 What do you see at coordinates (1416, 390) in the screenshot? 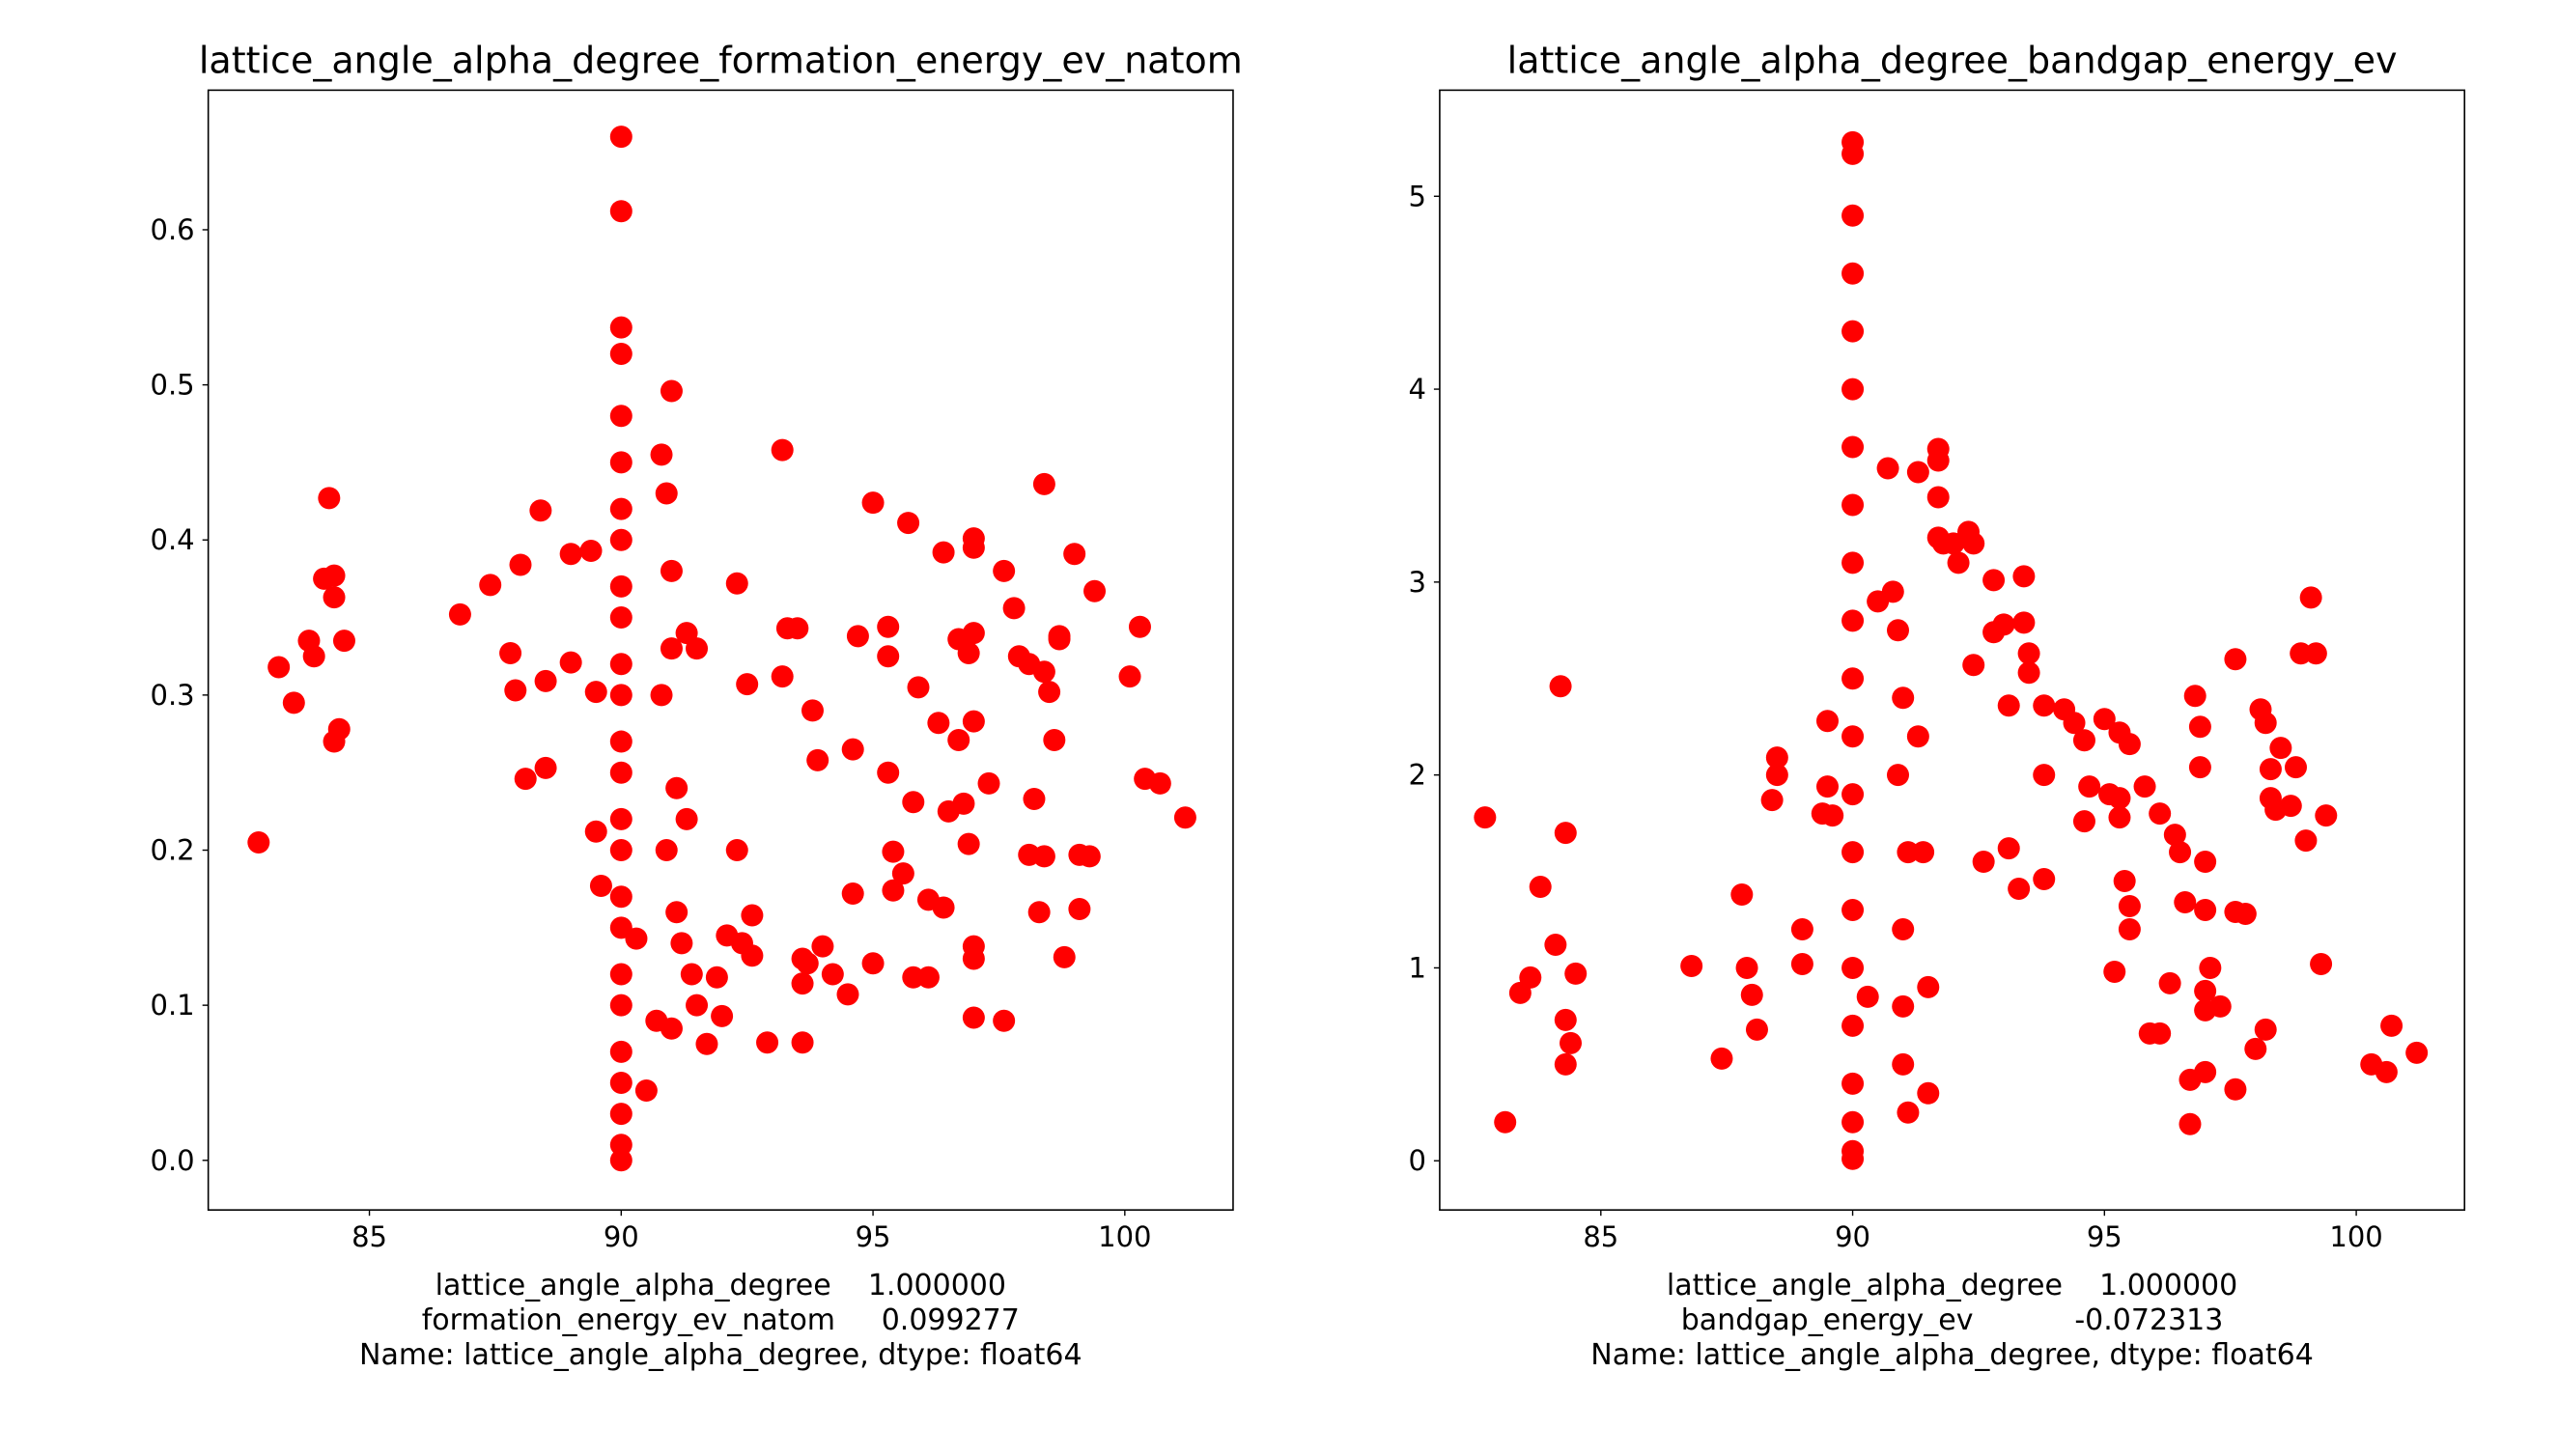
I see `y-tick-label: 4` at bounding box center [1416, 390].